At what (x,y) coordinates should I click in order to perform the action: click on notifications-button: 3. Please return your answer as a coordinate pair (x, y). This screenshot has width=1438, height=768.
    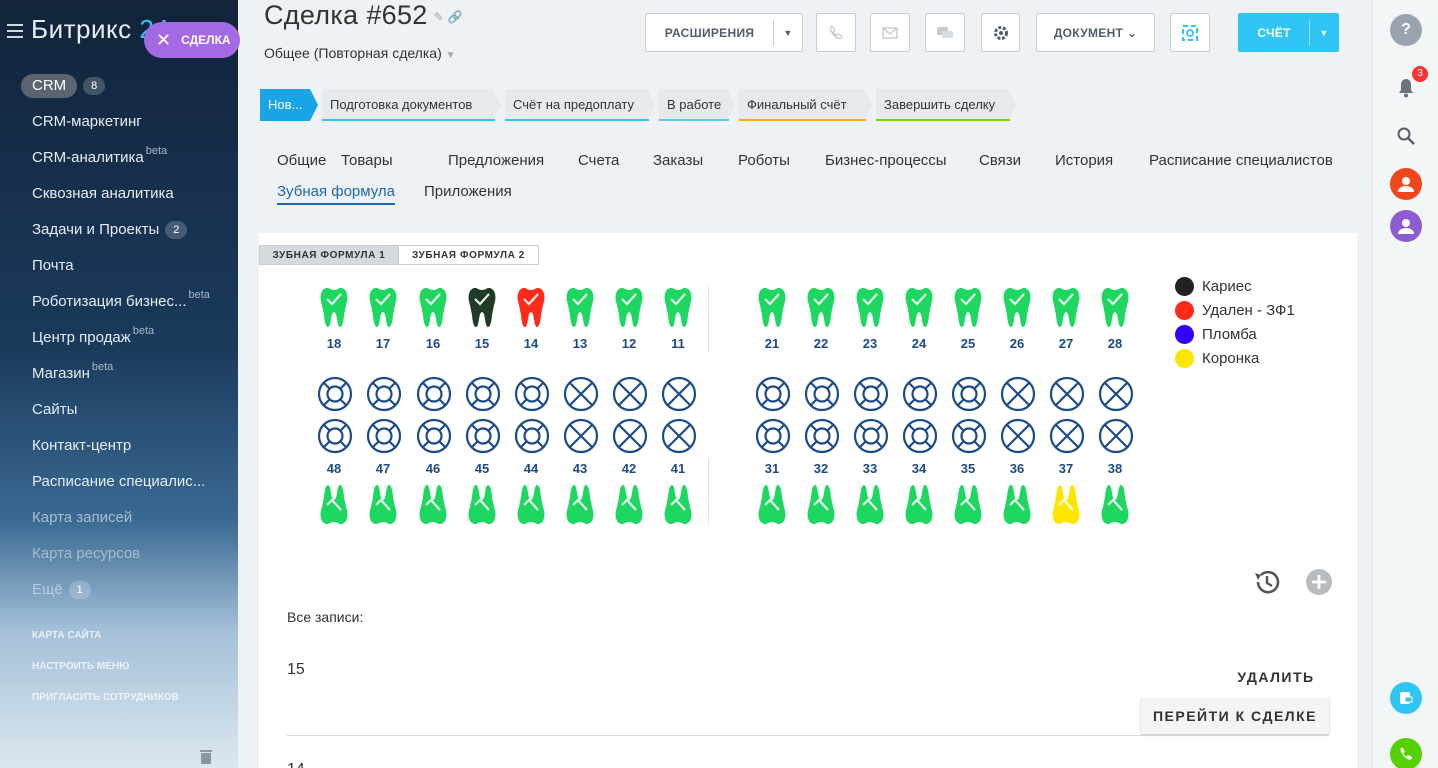
    Looking at the image, I should click on (1409, 85).